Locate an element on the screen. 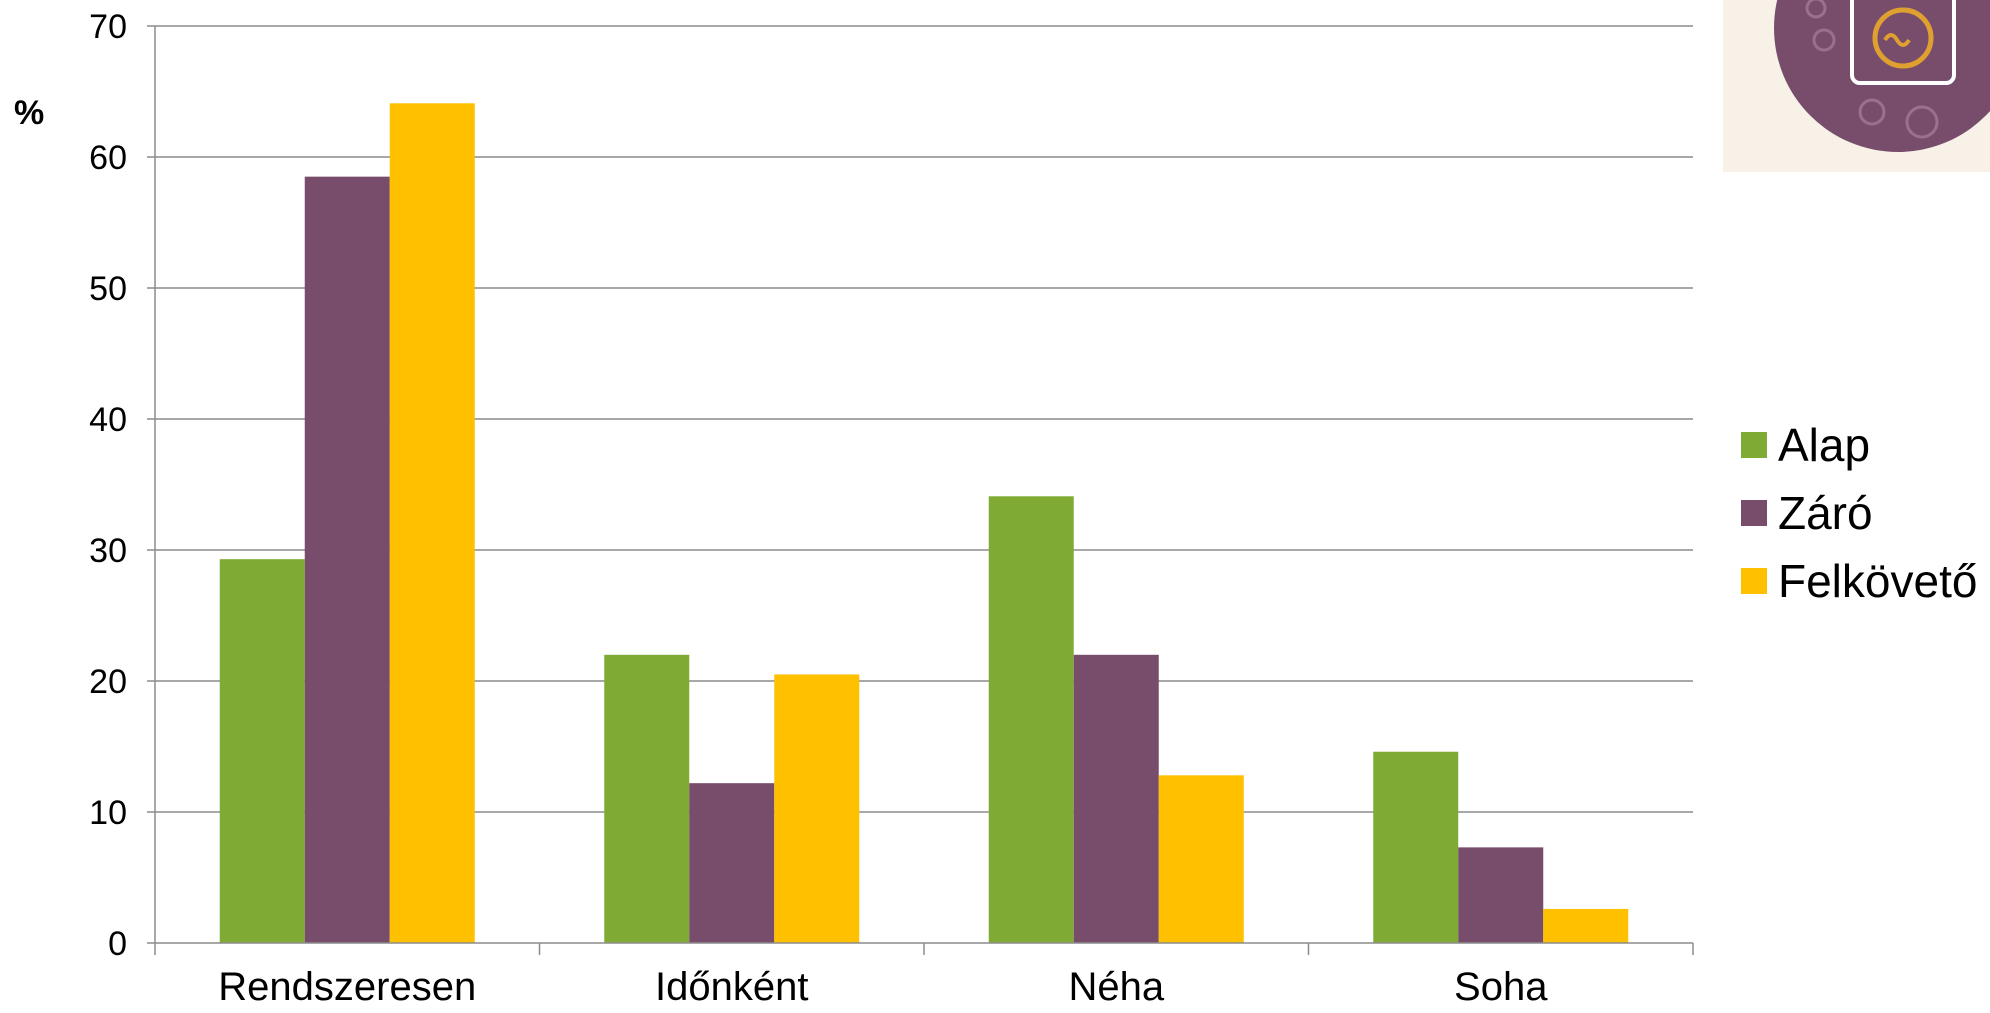 This screenshot has height=1013, width=1990. y-tick-labels: 0 10 20 30 40 50 60 70 is located at coordinates (108, 485).